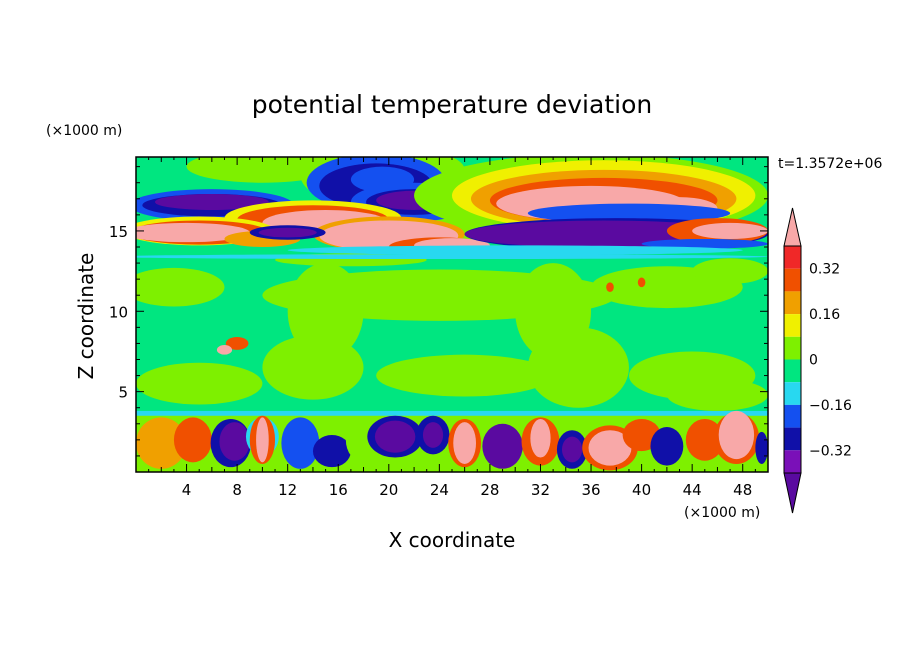  I want to click on x-tick-label: 44, so click(692, 490).